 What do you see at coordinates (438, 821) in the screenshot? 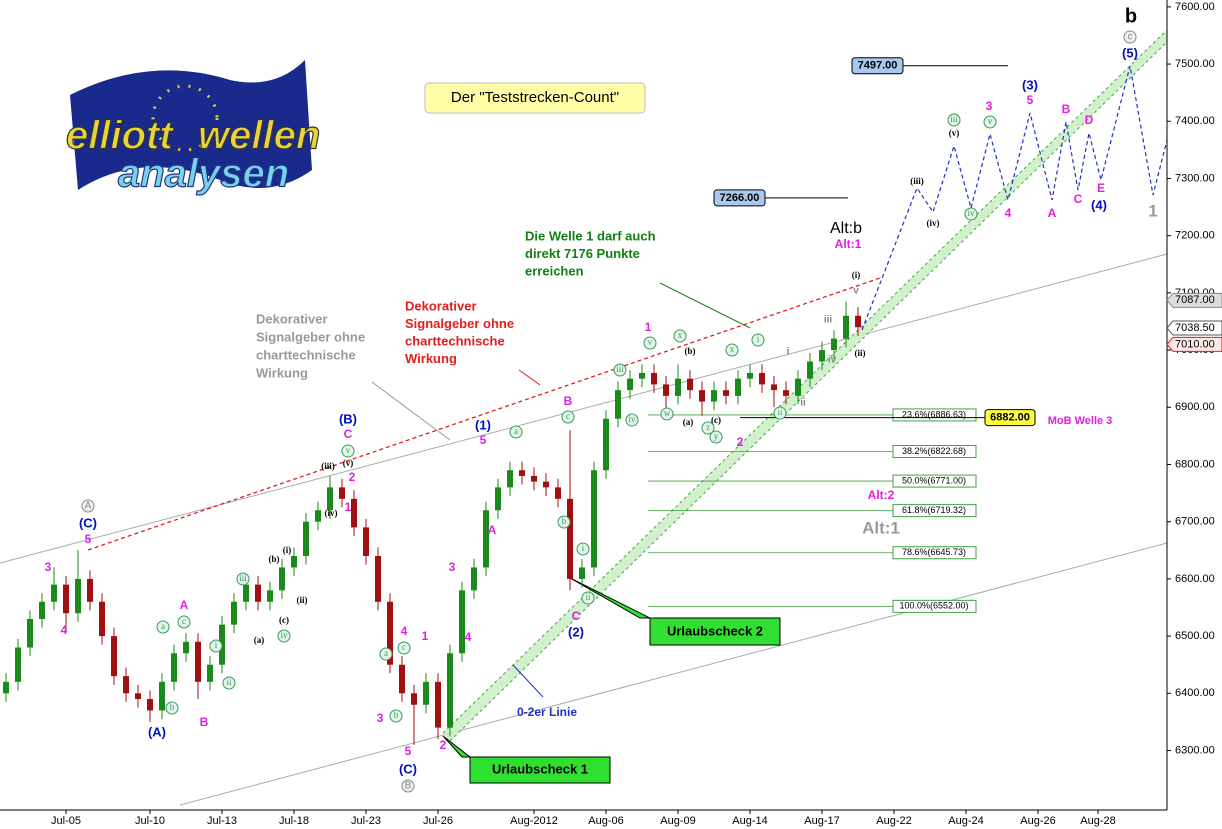
I see `x-tick-label: Jul-26` at bounding box center [438, 821].